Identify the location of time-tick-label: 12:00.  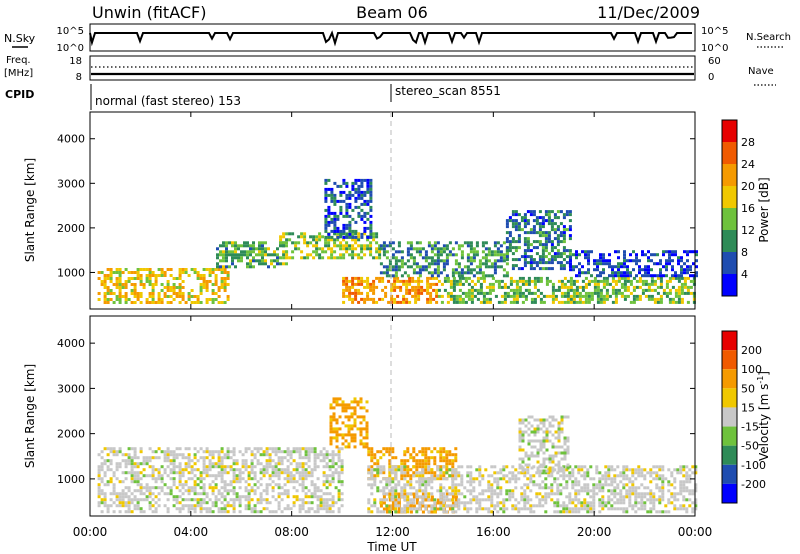
(392, 532).